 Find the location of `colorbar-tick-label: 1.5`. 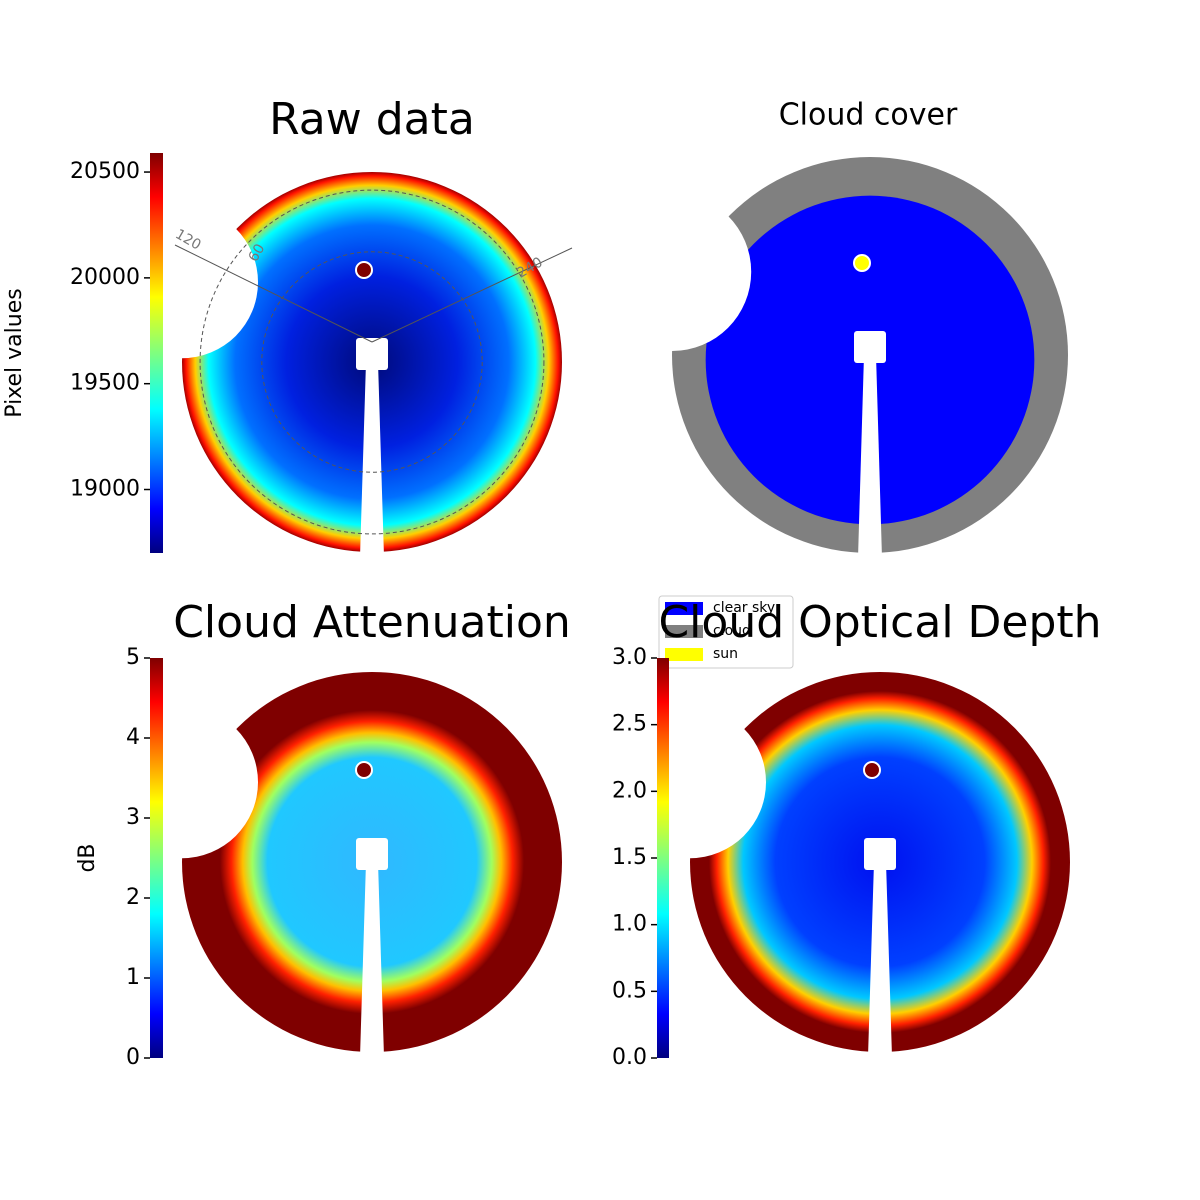

colorbar-tick-label: 1.5 is located at coordinates (629, 857).